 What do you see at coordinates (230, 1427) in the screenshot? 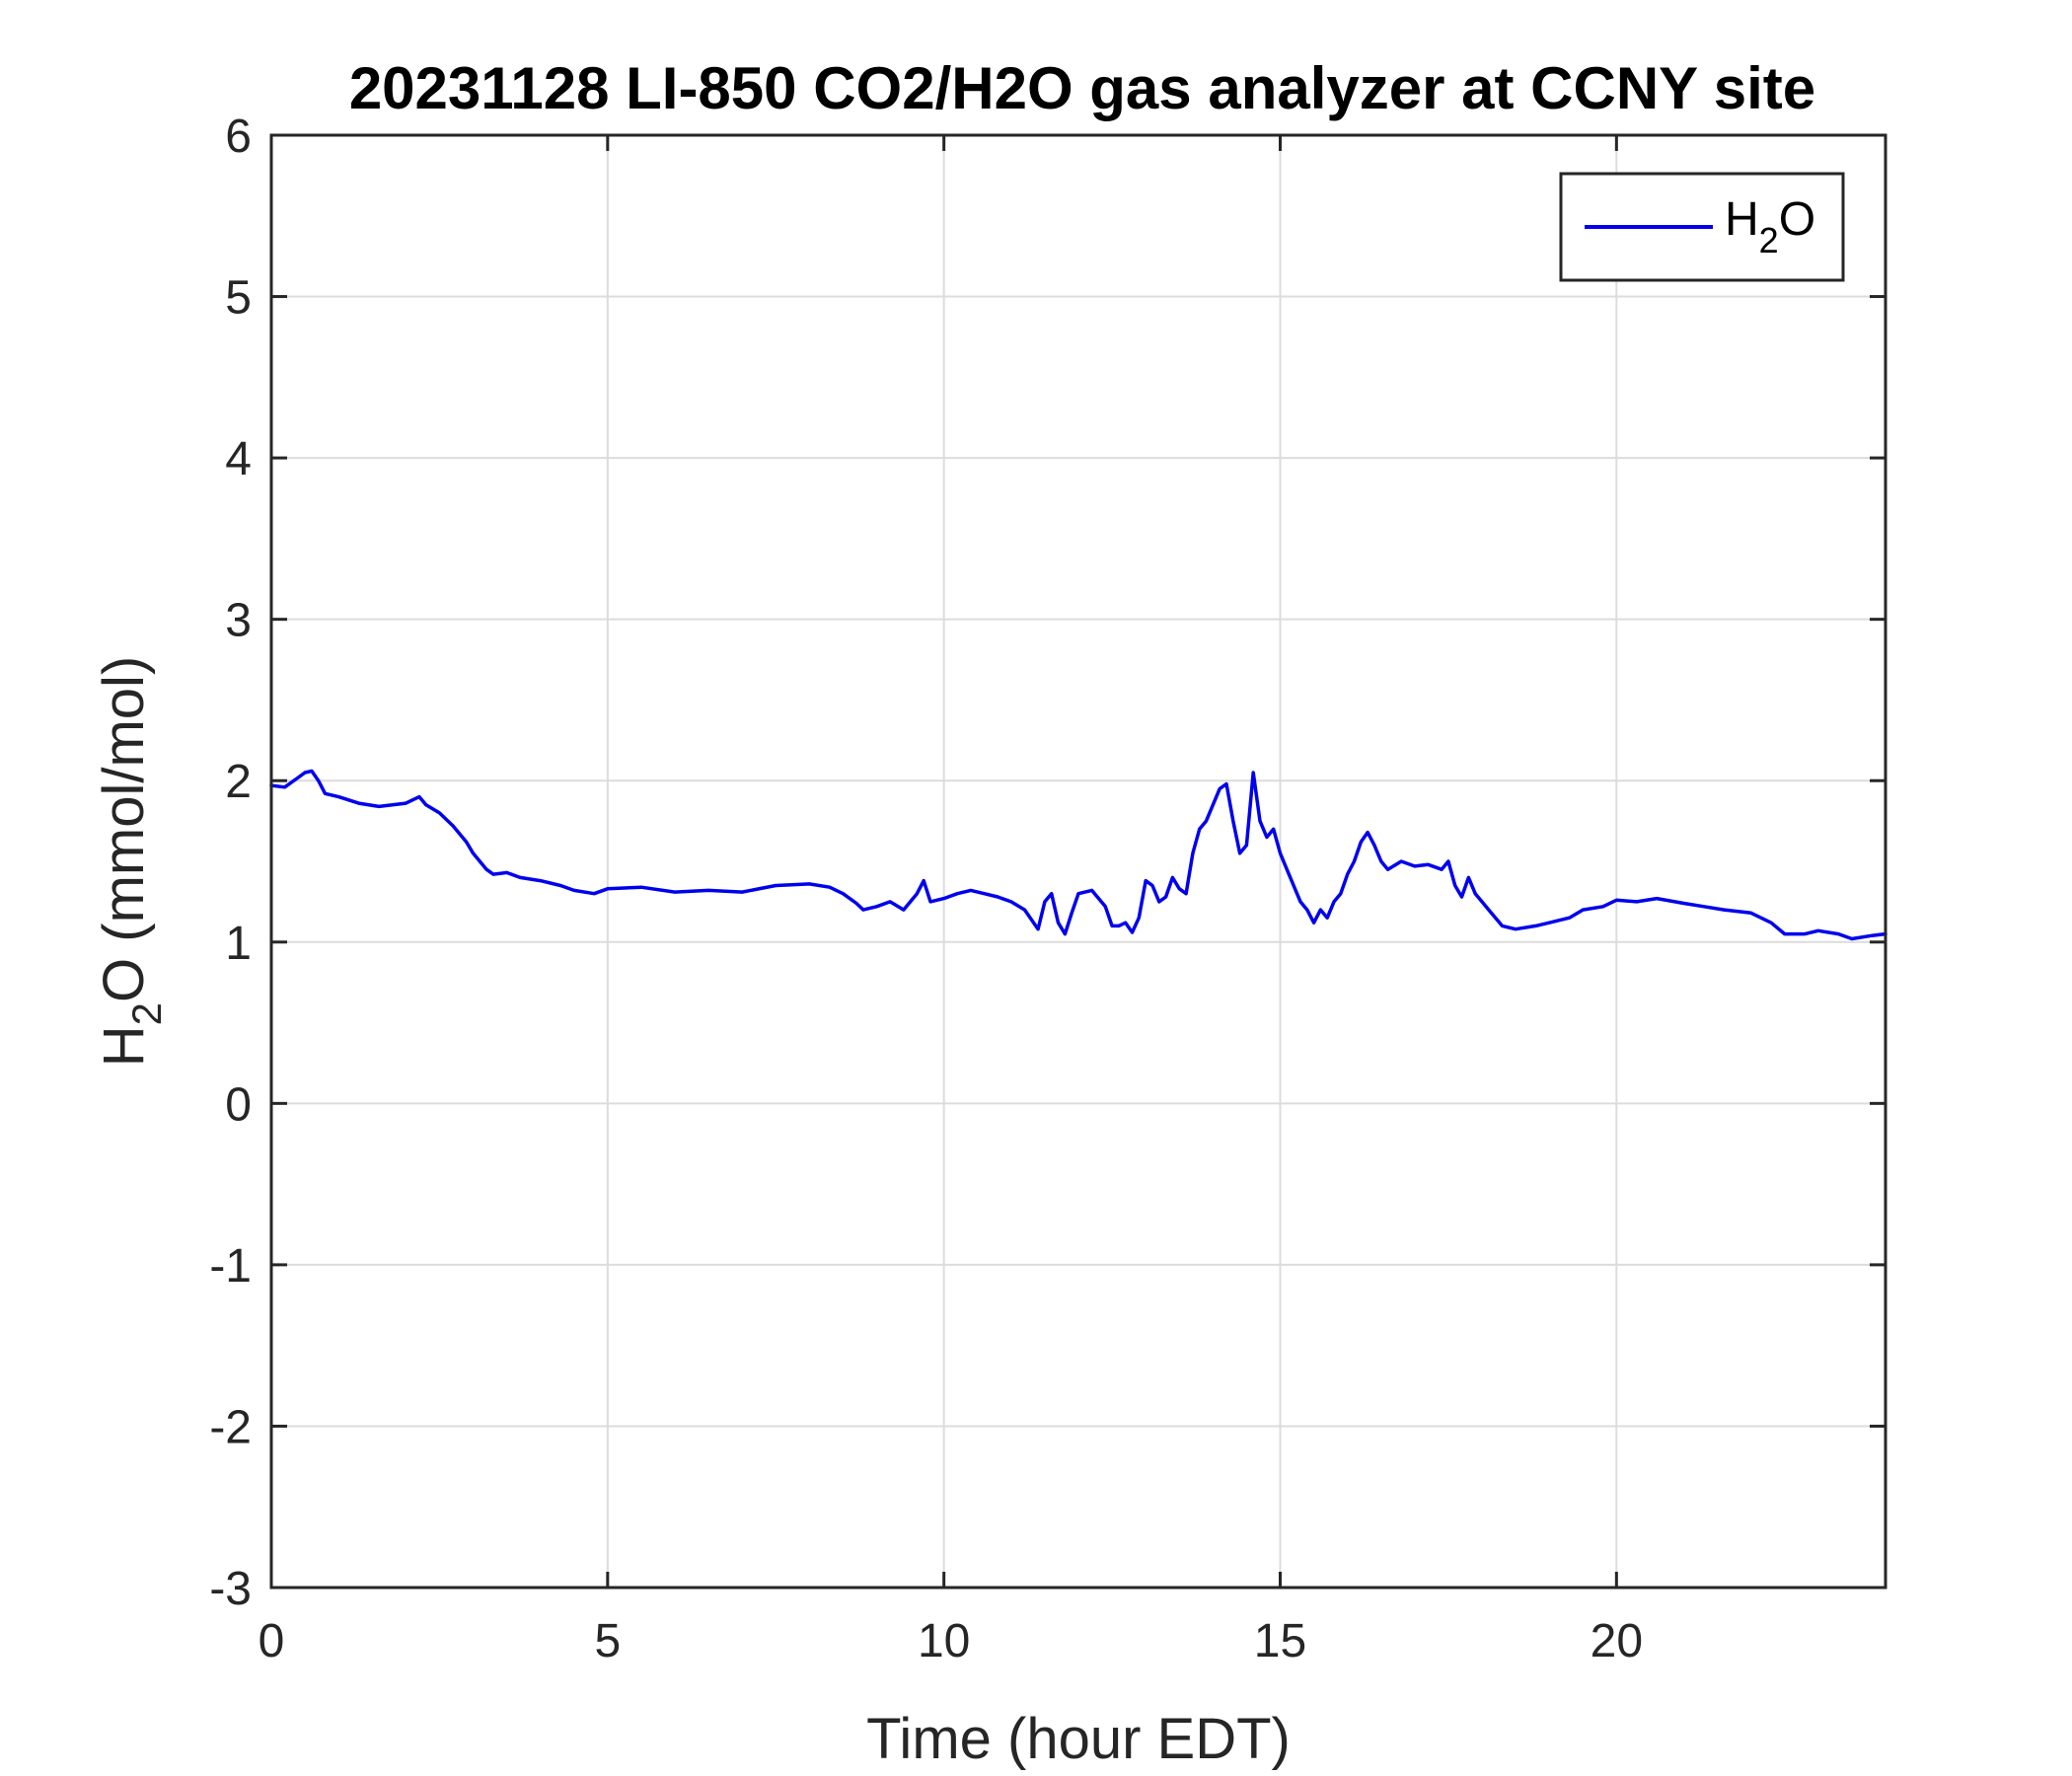
I see `y-tick-label: -2` at bounding box center [230, 1427].